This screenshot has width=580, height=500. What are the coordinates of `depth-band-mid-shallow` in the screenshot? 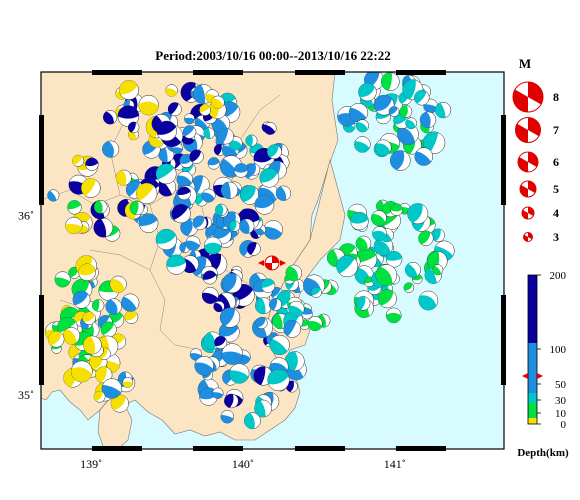 It's located at (532, 410).